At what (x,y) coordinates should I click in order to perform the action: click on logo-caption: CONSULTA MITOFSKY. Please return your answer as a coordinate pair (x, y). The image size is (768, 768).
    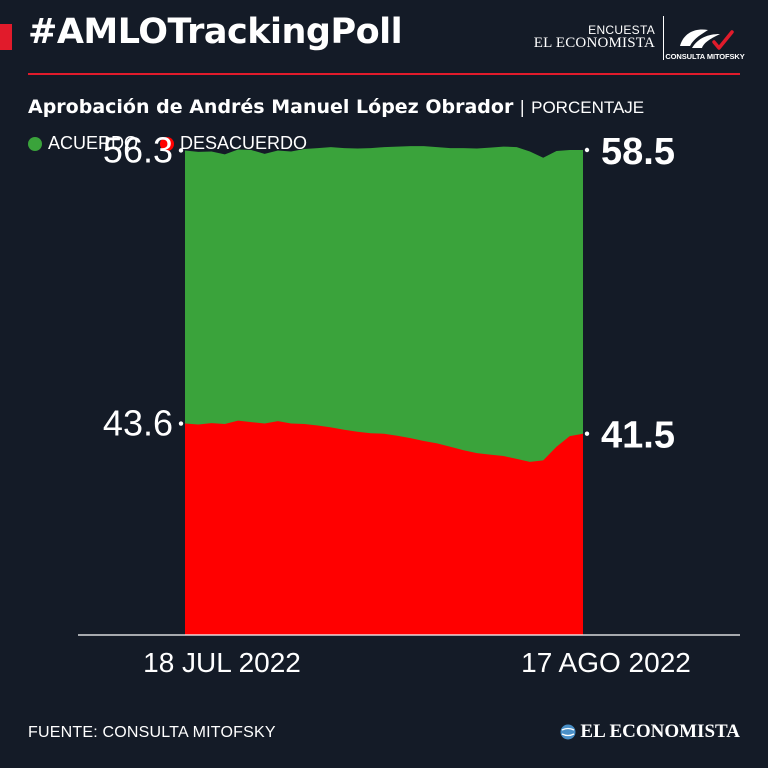
    Looking at the image, I should click on (705, 56).